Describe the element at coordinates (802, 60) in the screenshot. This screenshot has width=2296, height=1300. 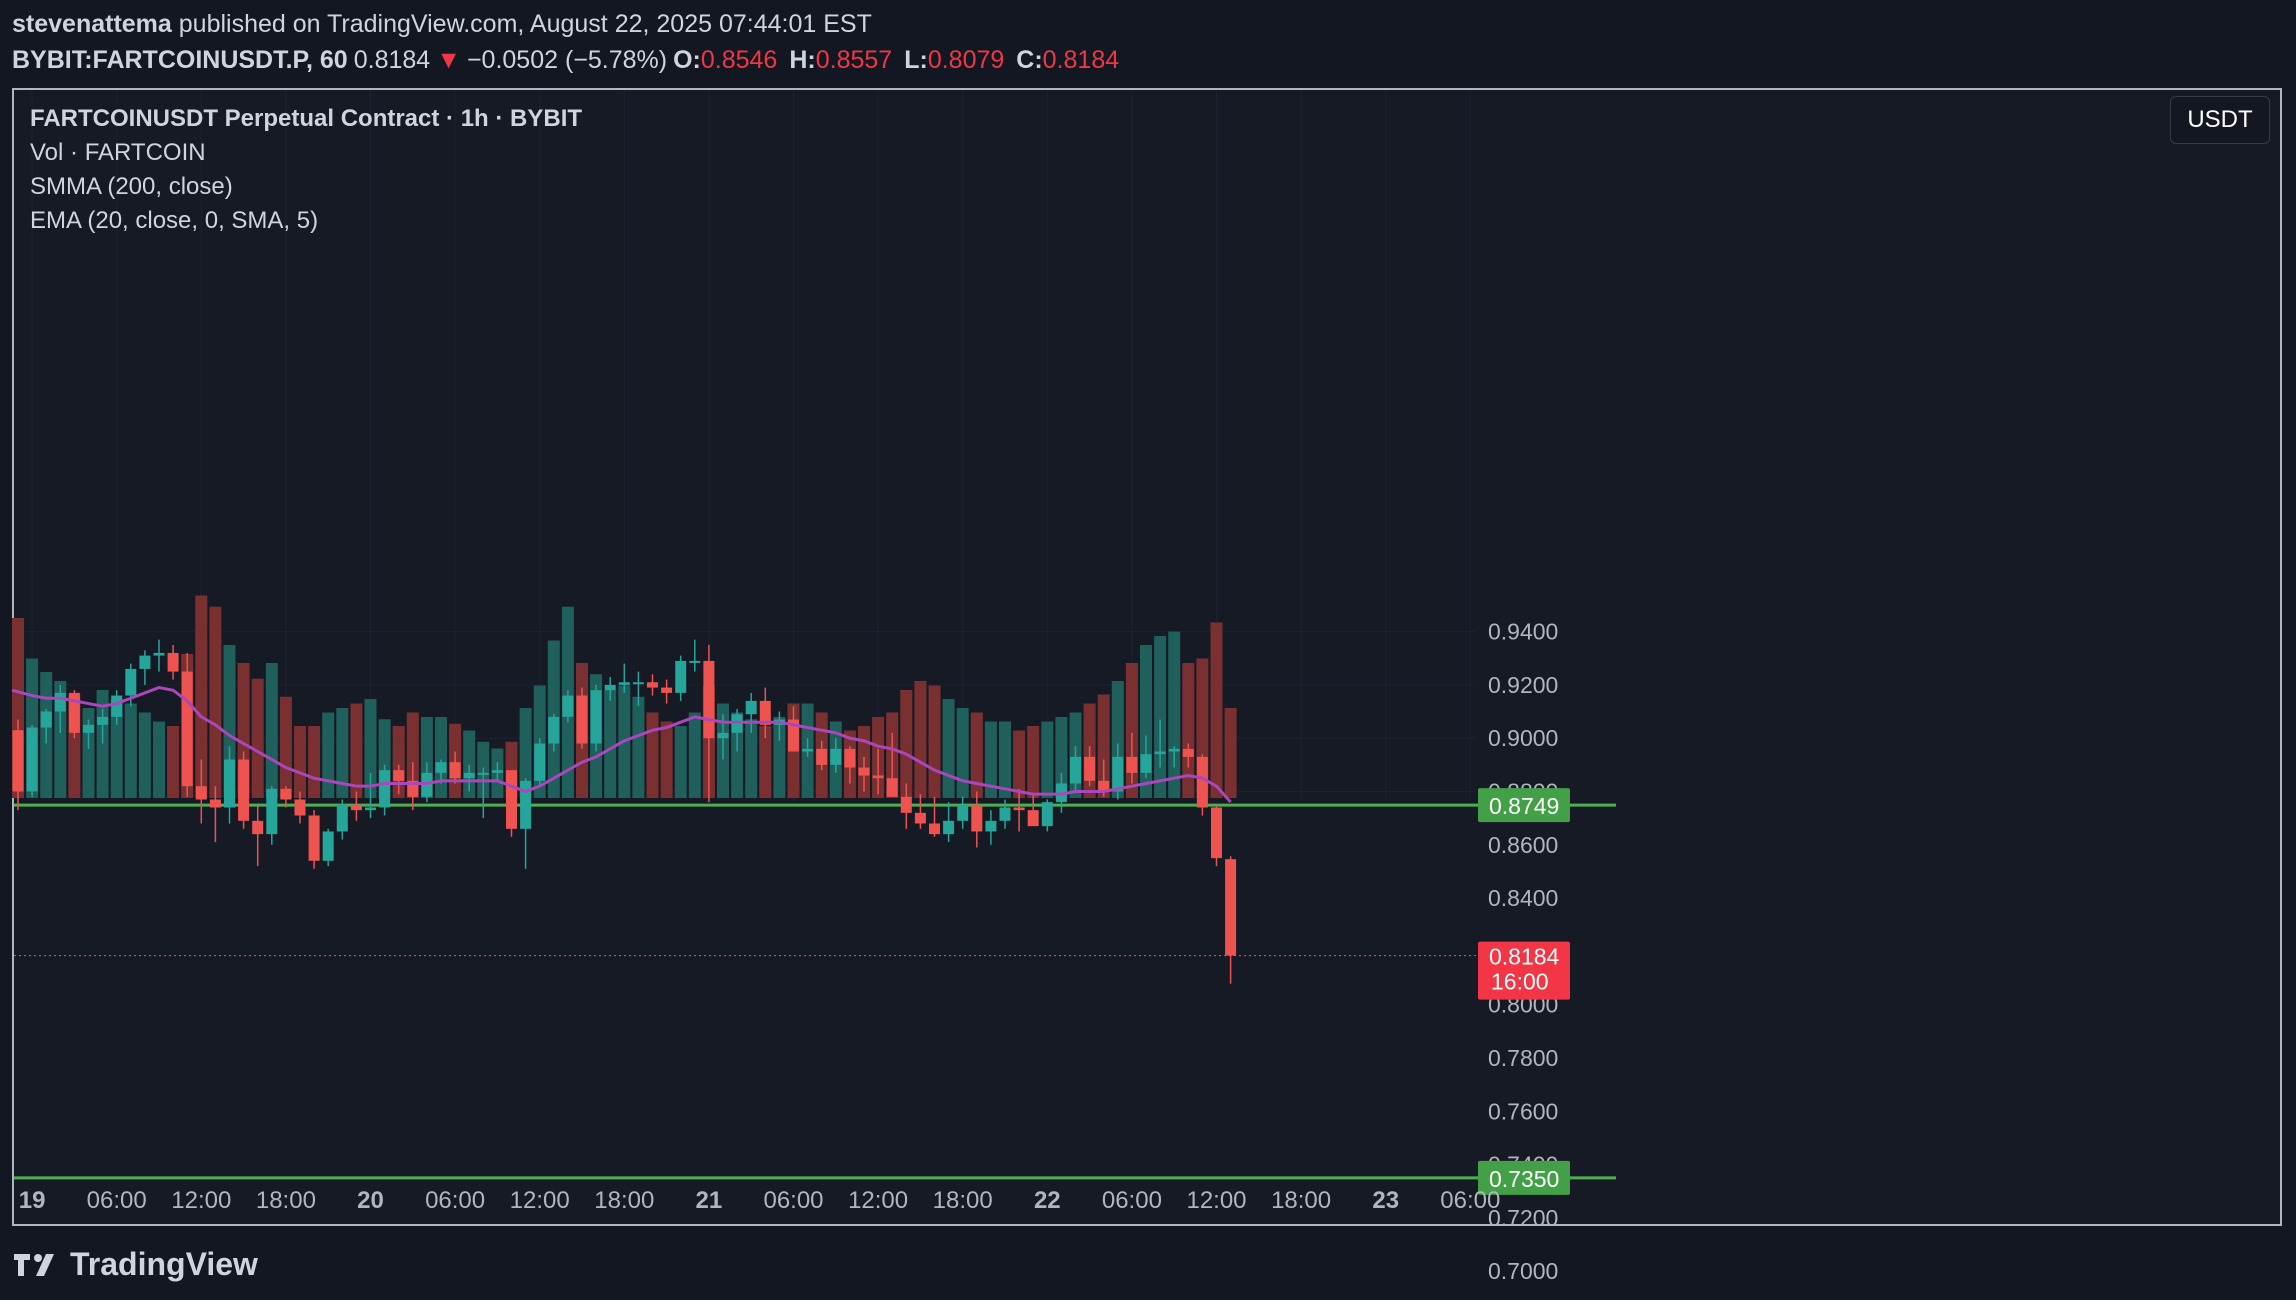
I see `high-label: H:` at that location.